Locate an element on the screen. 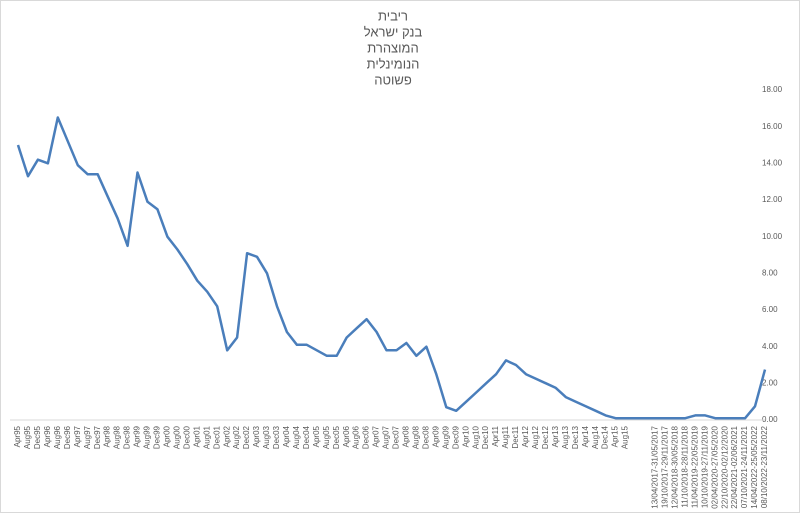 This screenshot has height=513, width=800. x-tick-label: Apr04 is located at coordinates (286, 436).